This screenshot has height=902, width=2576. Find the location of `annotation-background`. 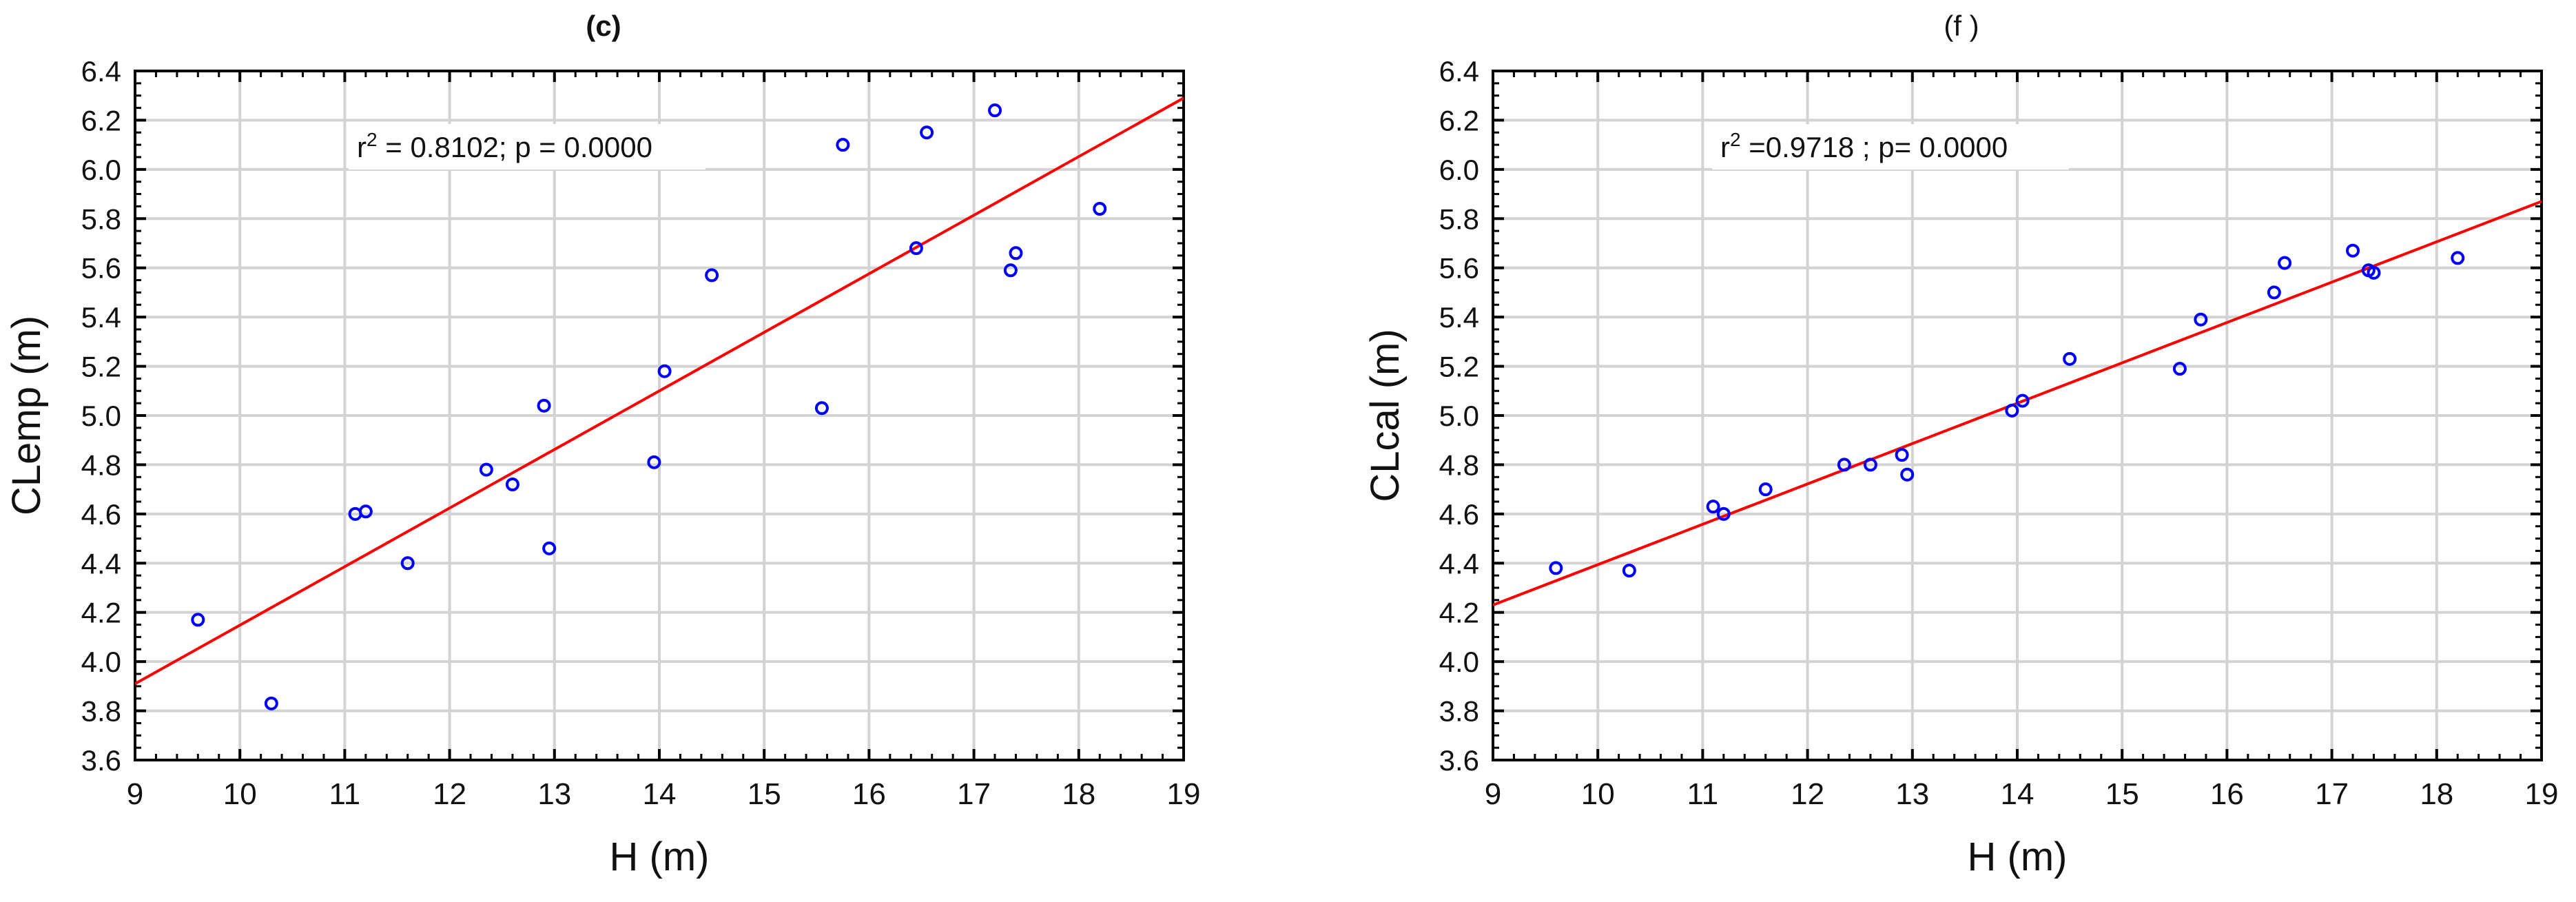

annotation-background is located at coordinates (527, 147).